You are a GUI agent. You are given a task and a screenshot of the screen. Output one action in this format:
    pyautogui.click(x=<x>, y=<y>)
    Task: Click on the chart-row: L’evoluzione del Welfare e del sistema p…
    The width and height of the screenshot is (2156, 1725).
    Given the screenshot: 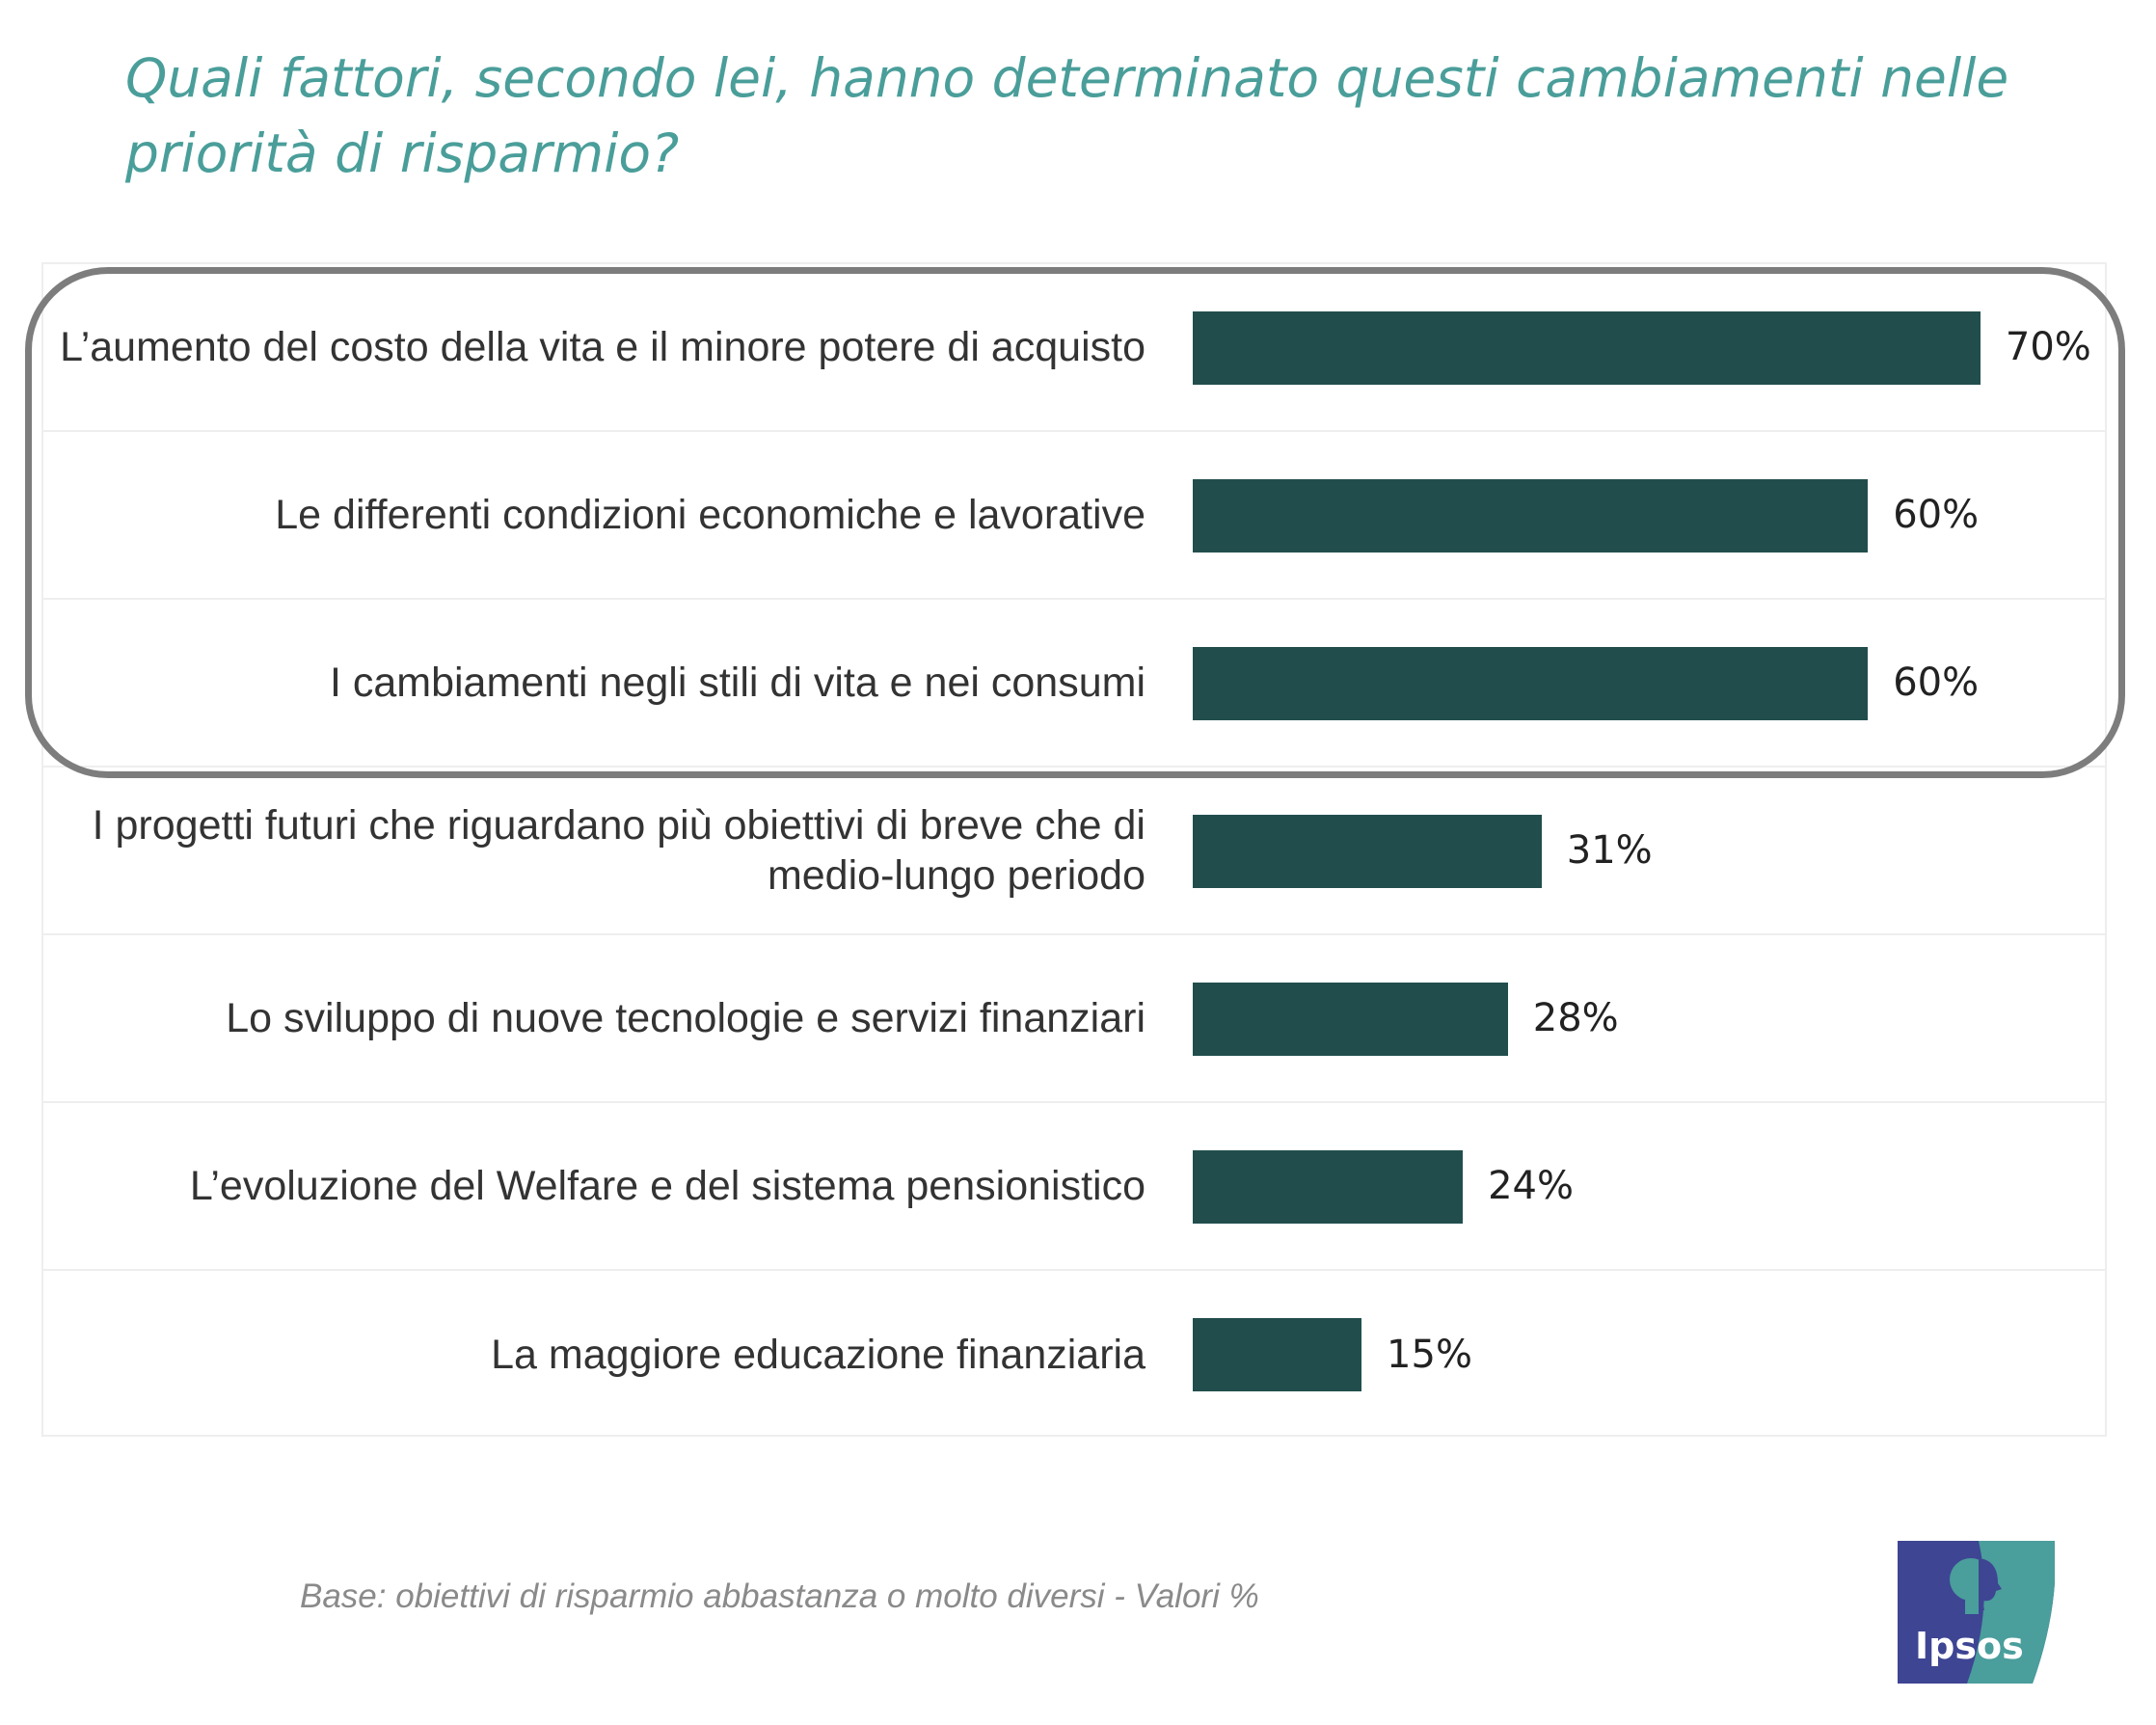 What is the action you would take?
    pyautogui.click(x=1074, y=1187)
    